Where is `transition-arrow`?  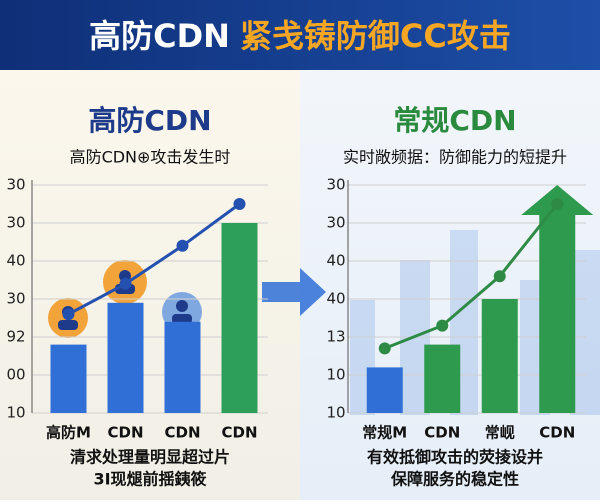 transition-arrow is located at coordinates (294, 292).